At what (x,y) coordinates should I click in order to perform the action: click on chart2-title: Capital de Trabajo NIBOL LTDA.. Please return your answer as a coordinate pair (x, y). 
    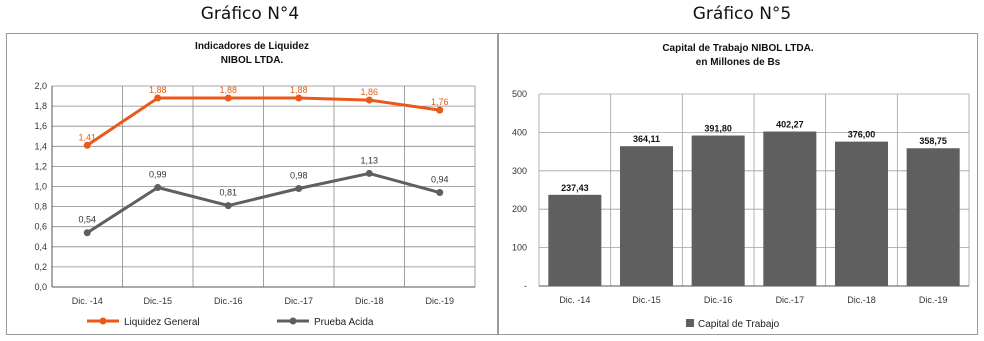
    Looking at the image, I should click on (738, 48).